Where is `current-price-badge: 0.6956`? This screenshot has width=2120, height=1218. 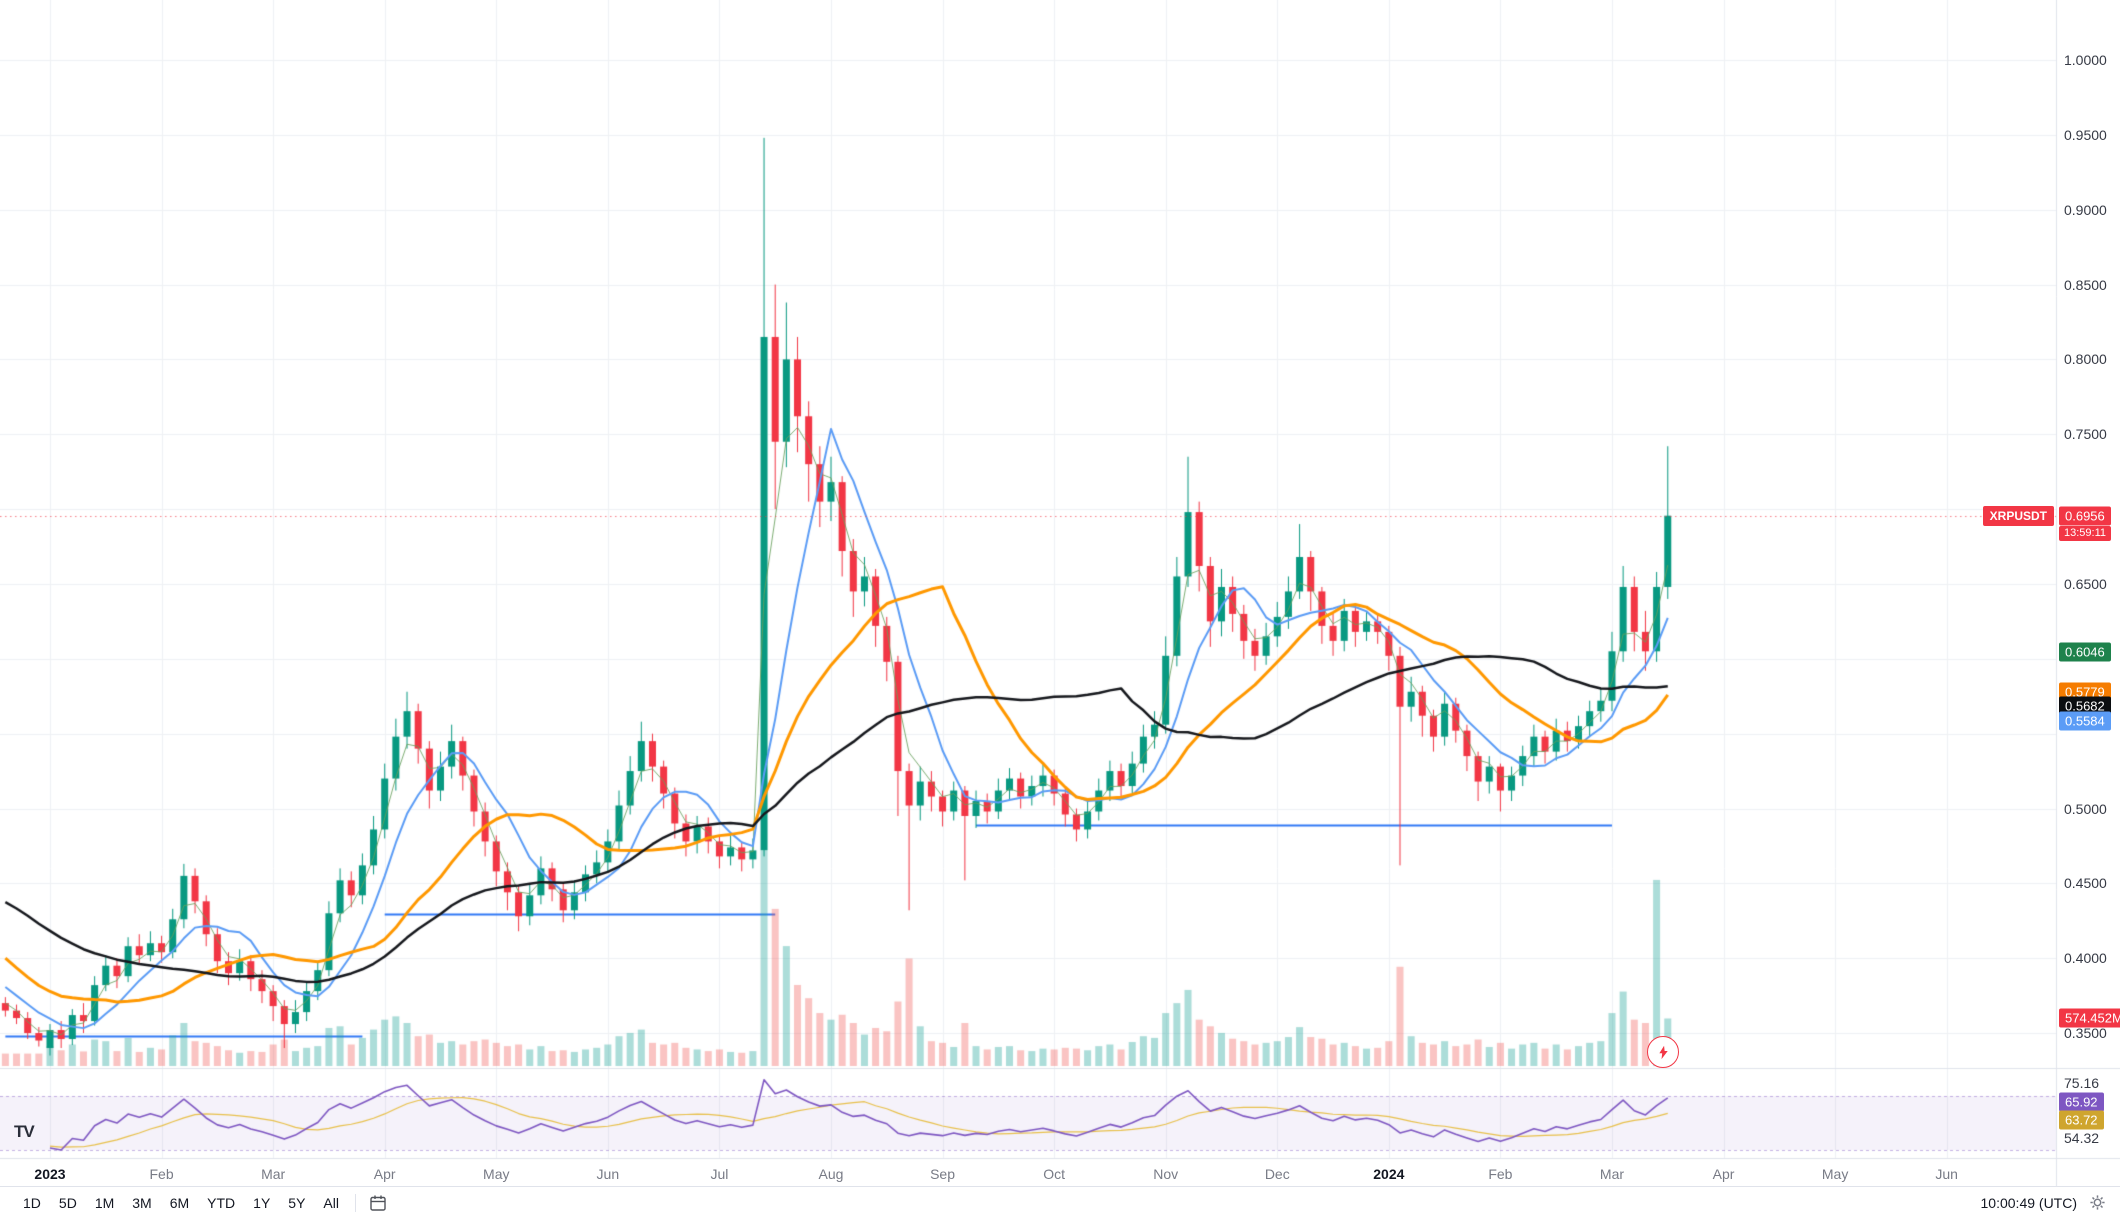
current-price-badge: 0.6956 is located at coordinates (2085, 516).